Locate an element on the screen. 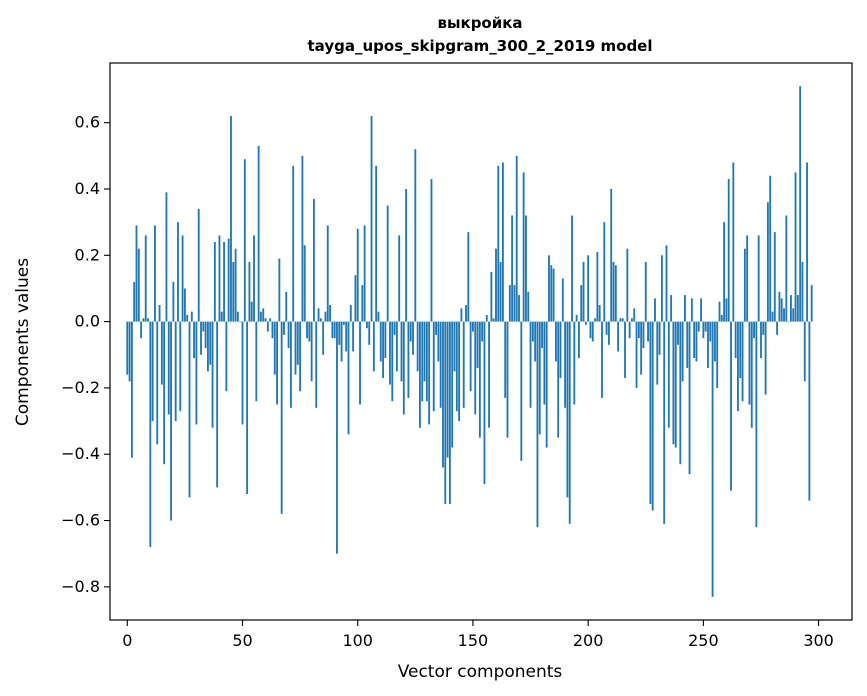 The width and height of the screenshot is (867, 696). x-tick-label: 150 is located at coordinates (473, 640).